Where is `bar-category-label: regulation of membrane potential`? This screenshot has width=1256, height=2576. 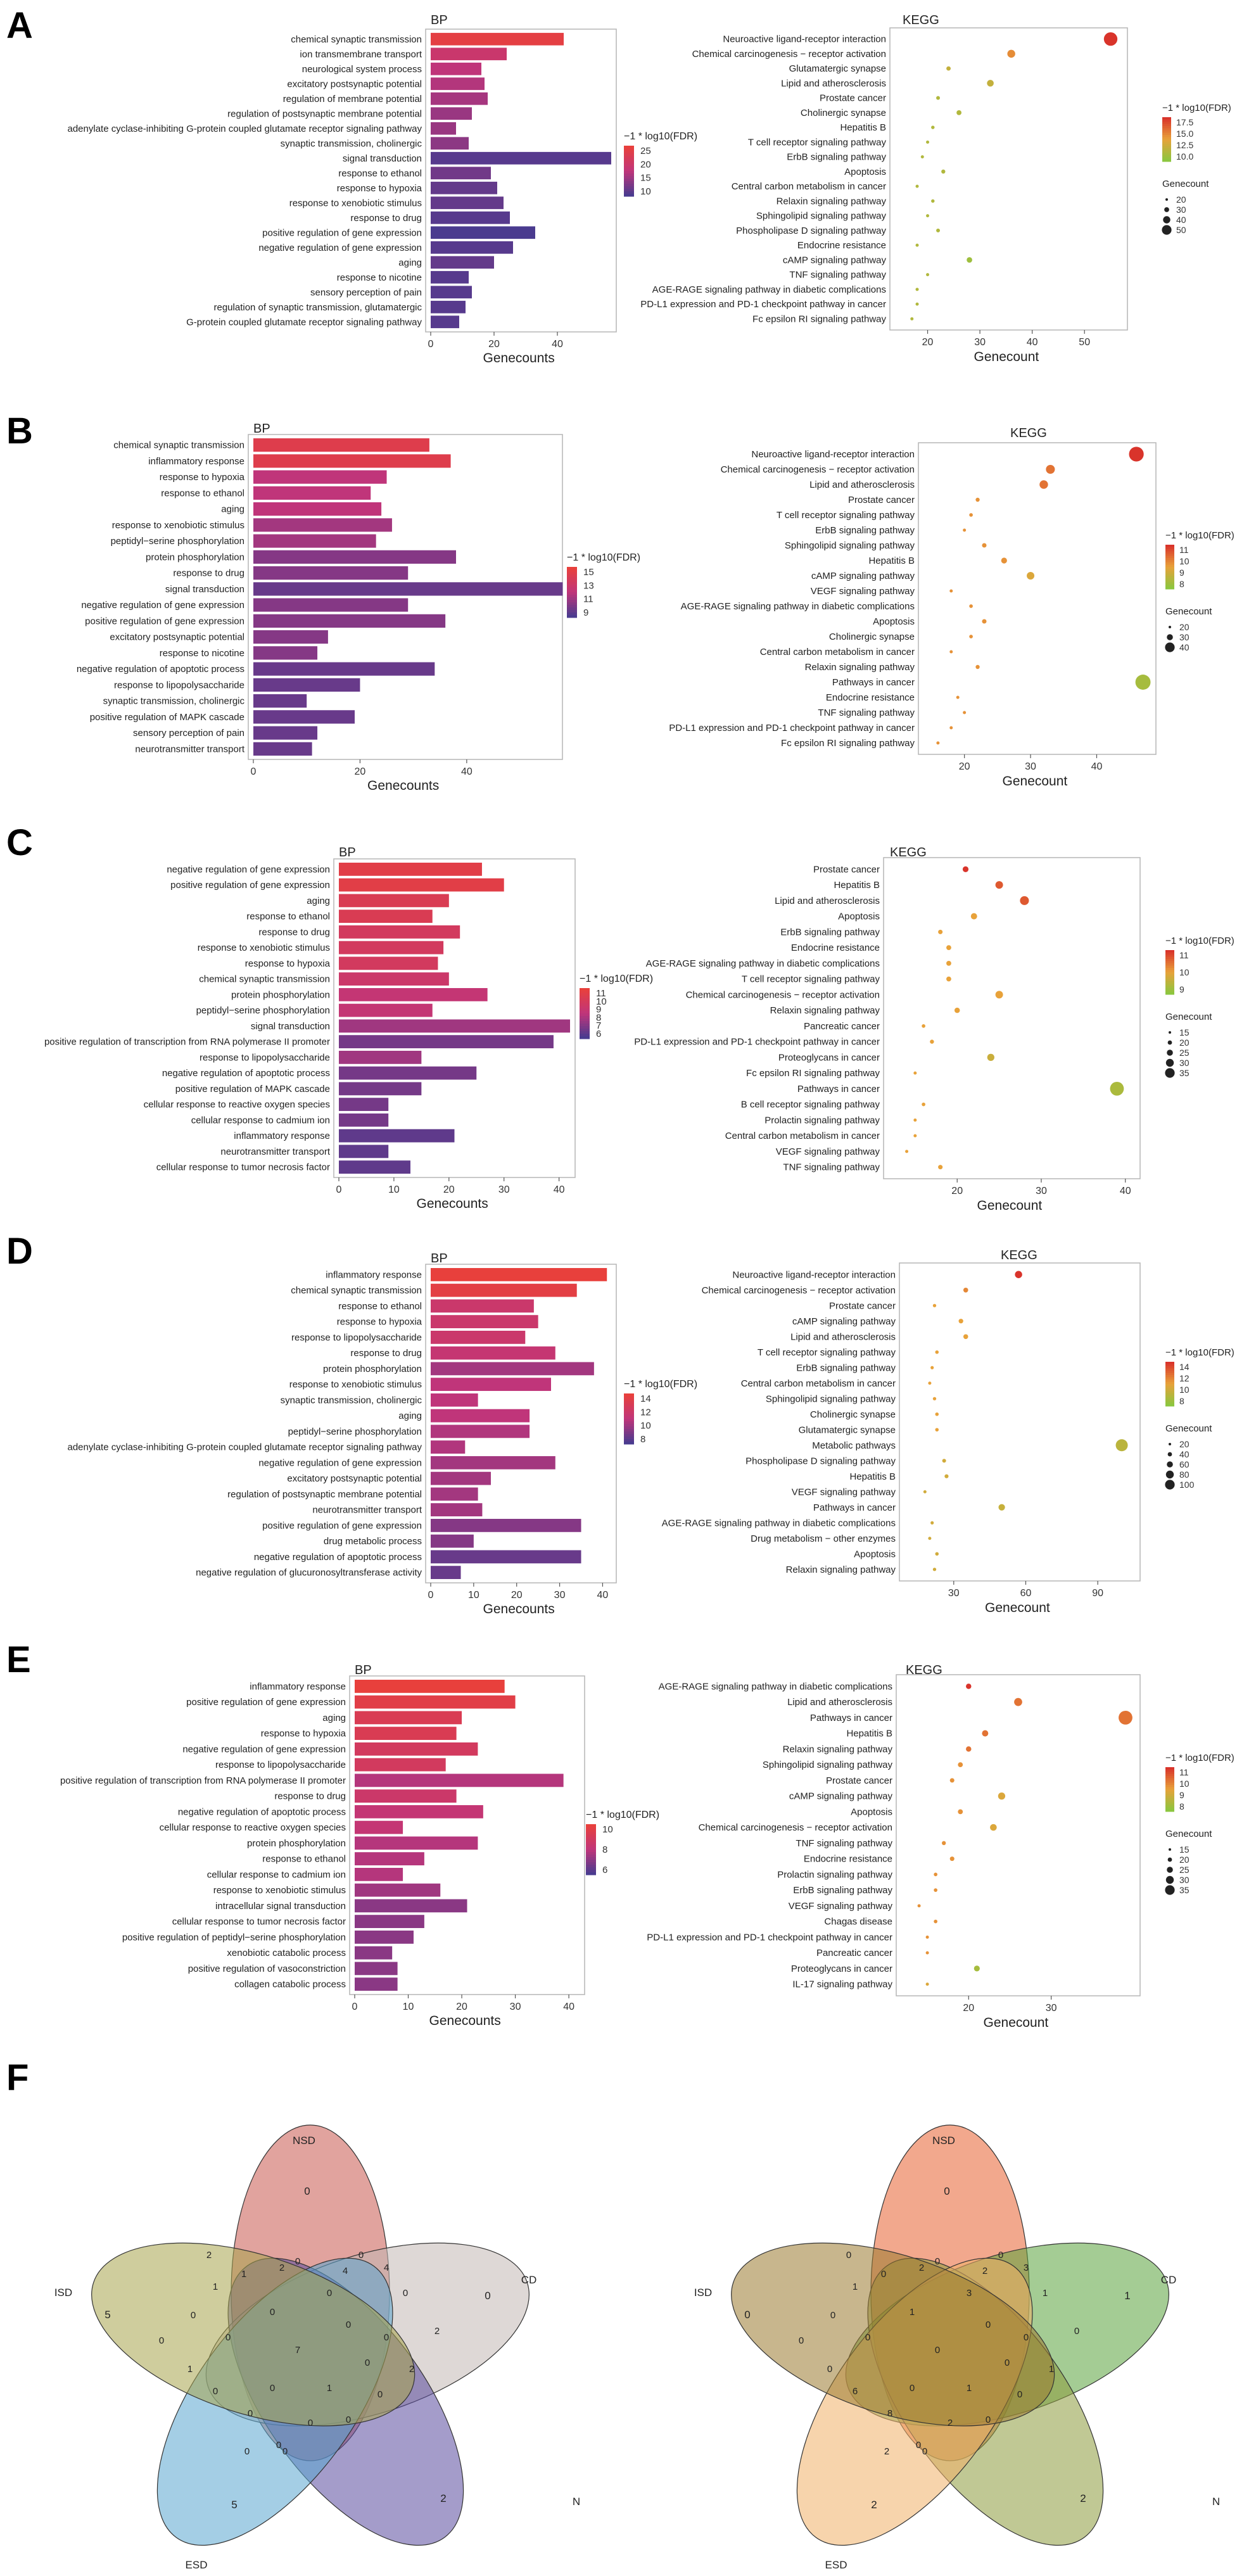 bar-category-label: regulation of membrane potential is located at coordinates (352, 99).